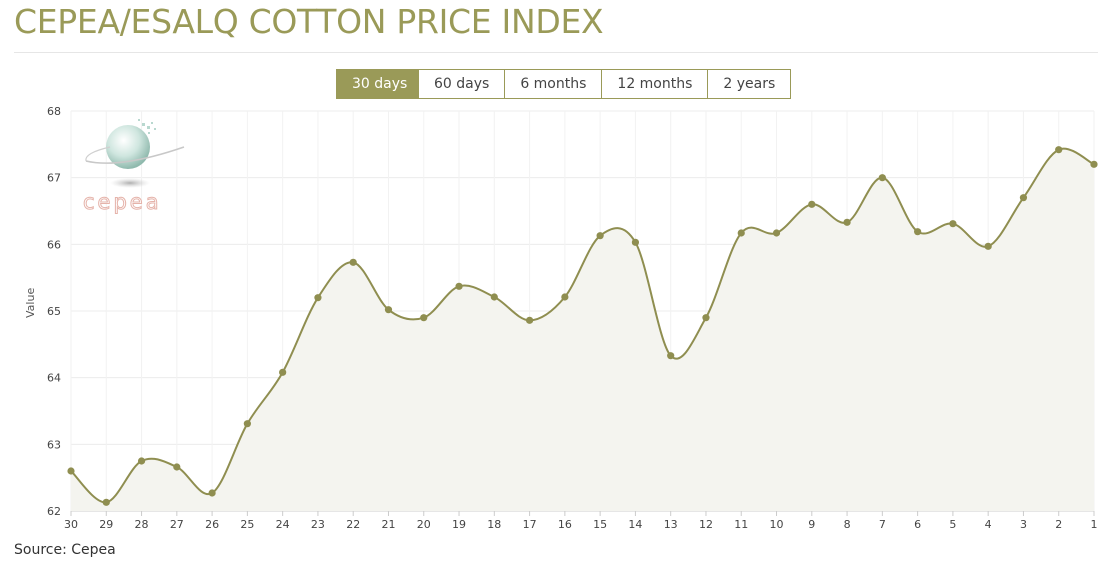 This screenshot has height=563, width=1100. Describe the element at coordinates (882, 524) in the screenshot. I see `x-tick-label: 7` at that location.